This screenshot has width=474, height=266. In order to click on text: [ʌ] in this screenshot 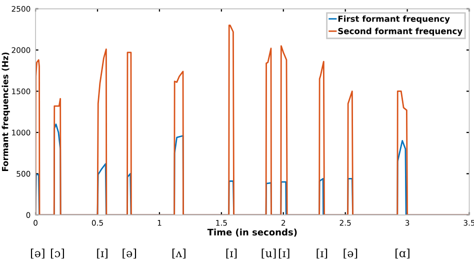, I will do `click(179, 253)`.